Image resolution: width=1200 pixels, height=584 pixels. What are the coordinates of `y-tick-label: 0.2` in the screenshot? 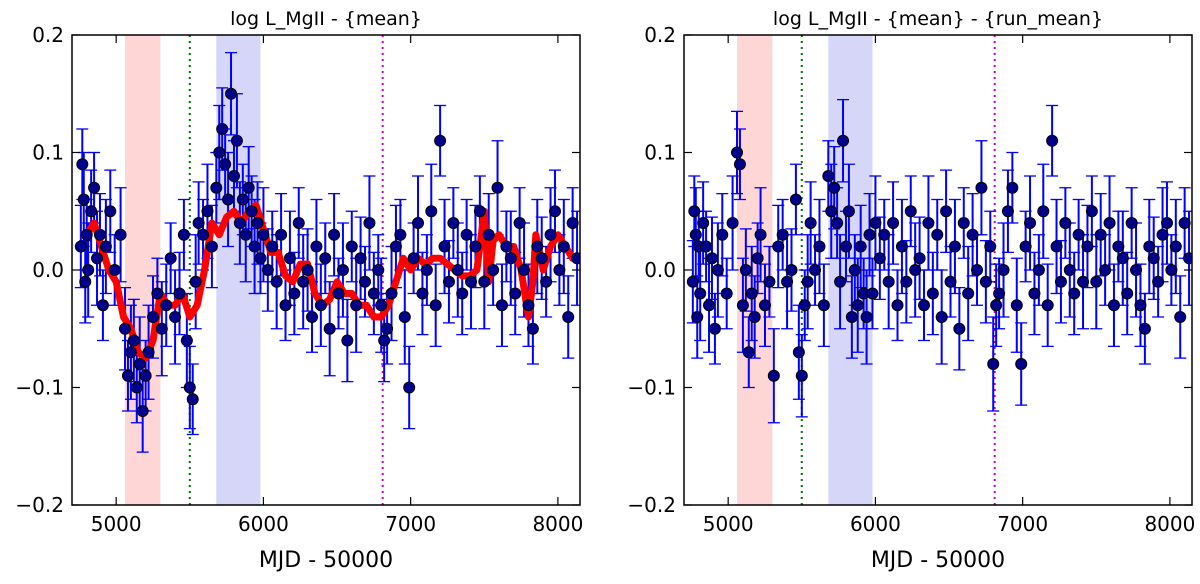 It's located at (660, 35).